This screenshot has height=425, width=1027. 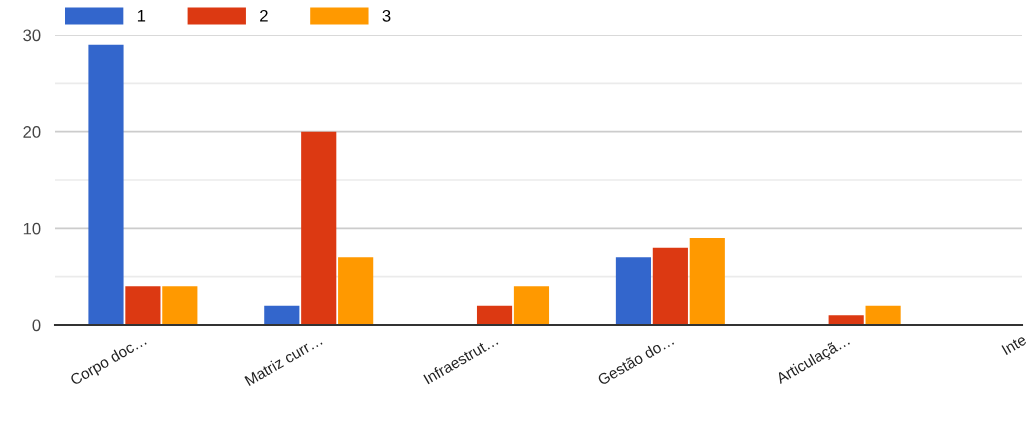 What do you see at coordinates (264, 15) in the screenshot?
I see `legend-label: 2` at bounding box center [264, 15].